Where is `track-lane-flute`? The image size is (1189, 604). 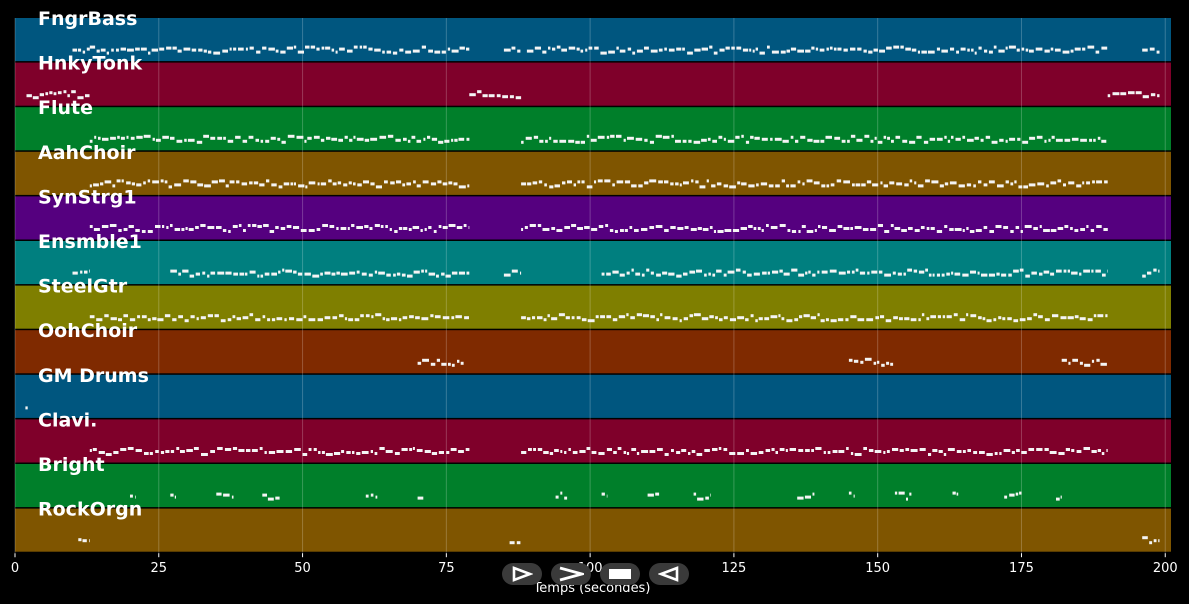 track-lane-flute is located at coordinates (593, 129).